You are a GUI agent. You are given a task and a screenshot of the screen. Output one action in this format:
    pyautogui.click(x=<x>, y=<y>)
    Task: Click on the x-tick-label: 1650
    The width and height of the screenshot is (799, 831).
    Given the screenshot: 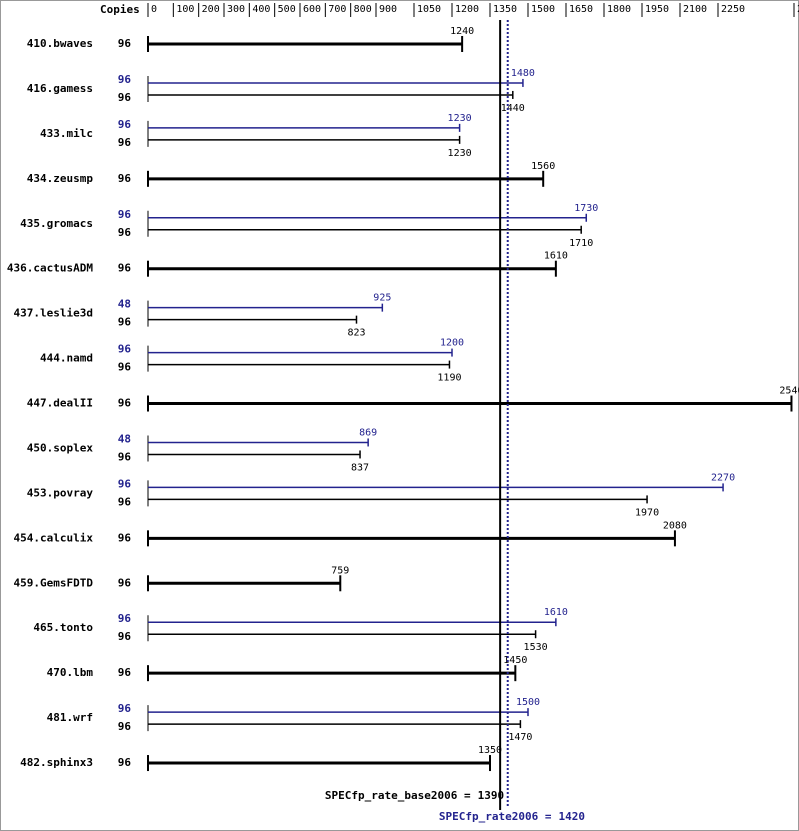 What is the action you would take?
    pyautogui.click(x=581, y=9)
    